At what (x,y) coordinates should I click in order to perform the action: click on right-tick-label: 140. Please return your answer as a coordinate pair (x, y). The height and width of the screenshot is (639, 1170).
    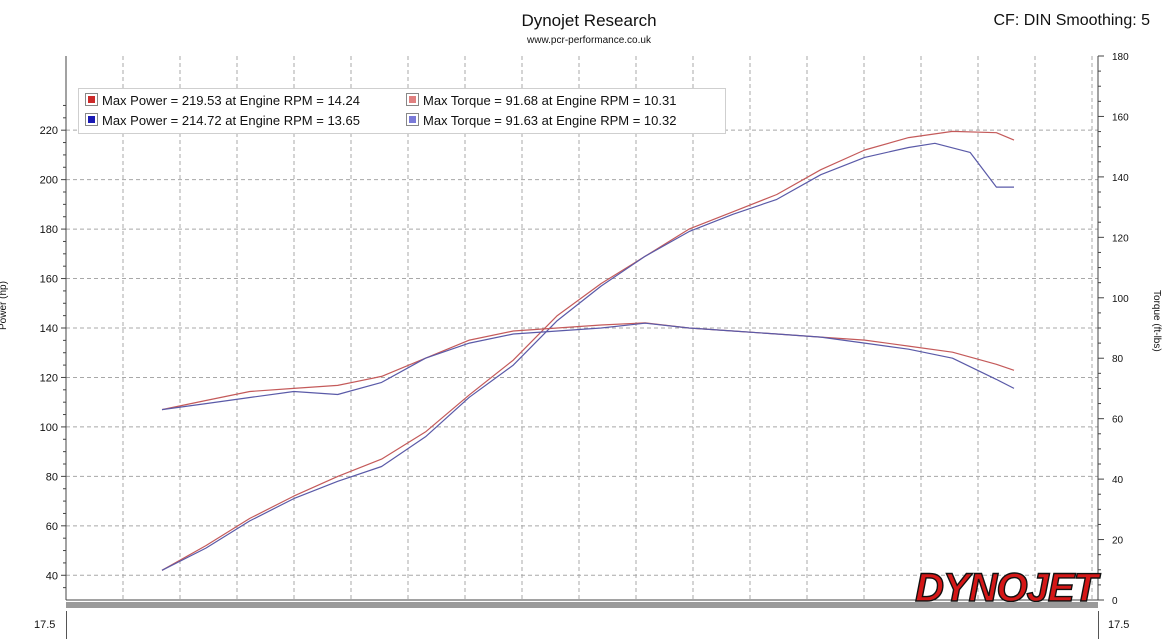
    Looking at the image, I should click on (1120, 178).